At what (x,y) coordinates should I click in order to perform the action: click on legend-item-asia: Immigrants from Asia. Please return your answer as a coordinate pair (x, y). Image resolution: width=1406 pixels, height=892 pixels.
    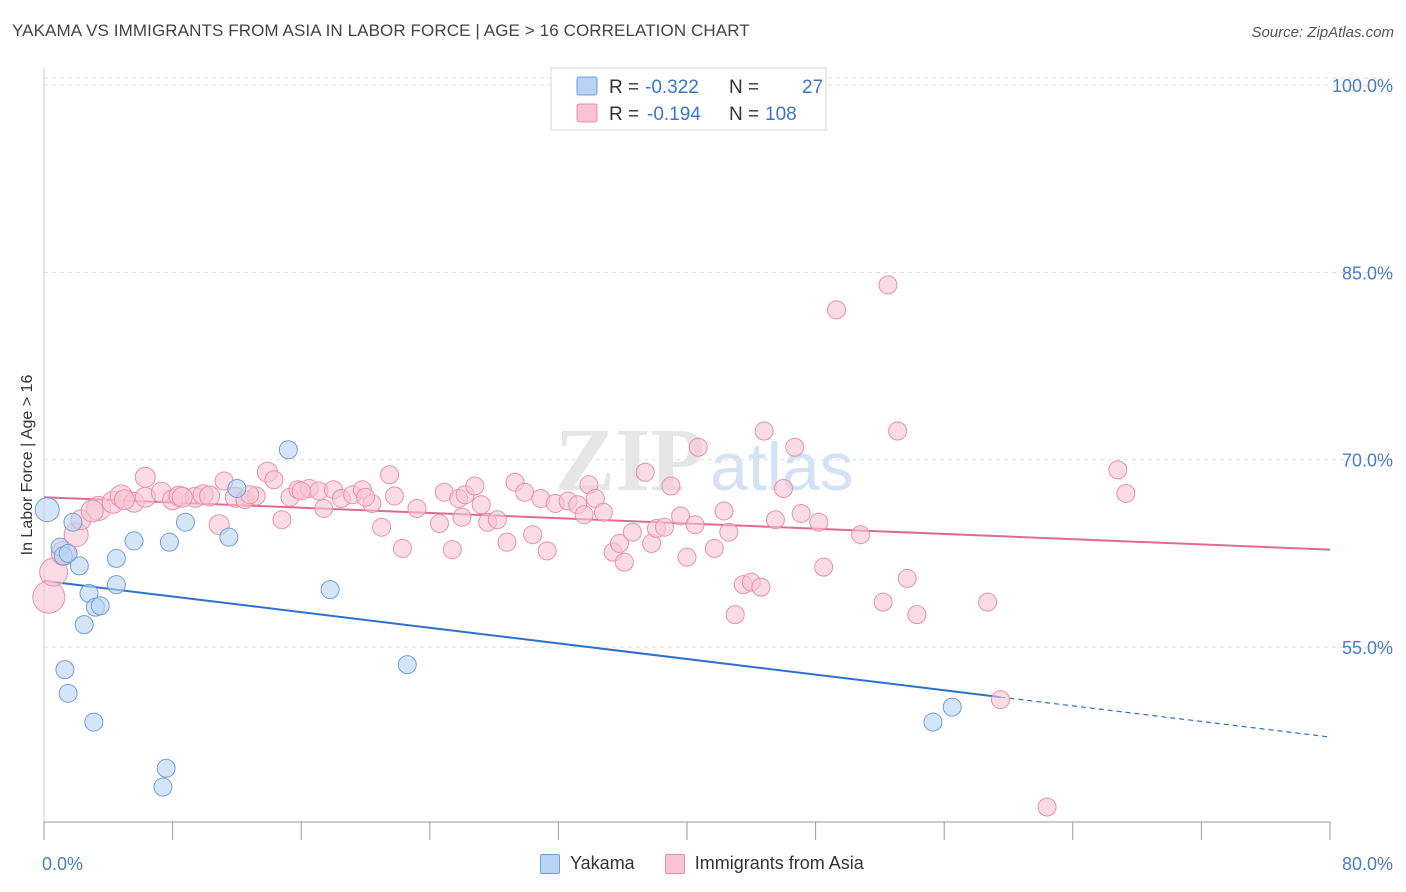
    Looking at the image, I should click on (764, 863).